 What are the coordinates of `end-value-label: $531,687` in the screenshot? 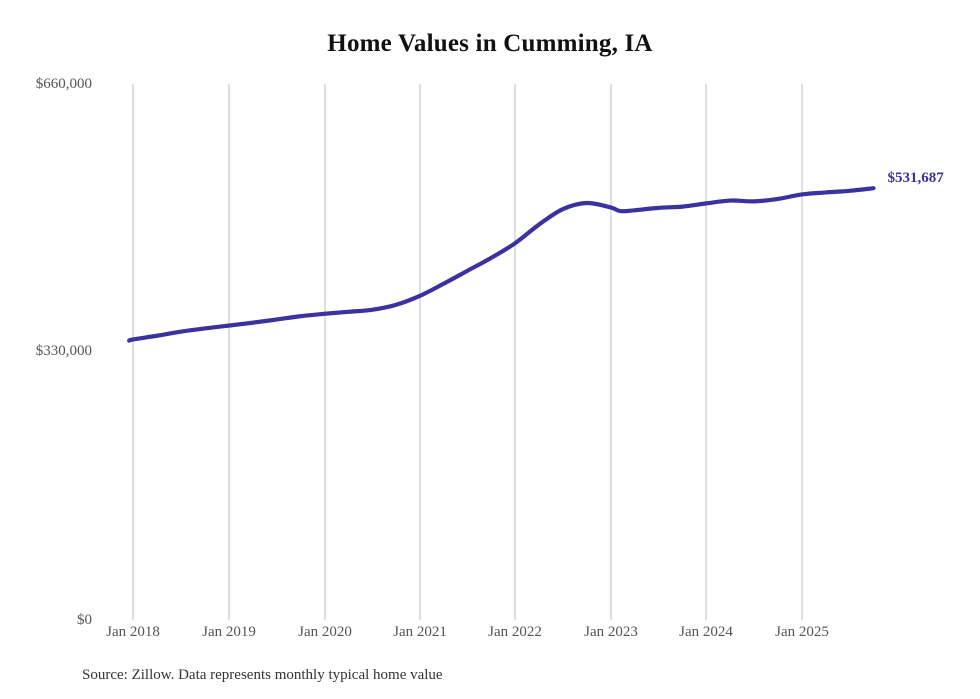 It's located at (915, 178).